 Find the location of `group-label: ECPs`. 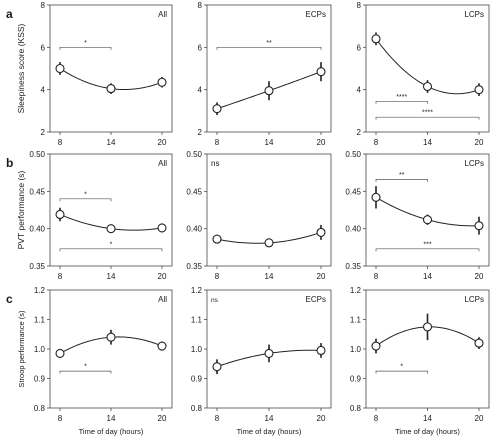

group-label: ECPs is located at coordinates (316, 14).